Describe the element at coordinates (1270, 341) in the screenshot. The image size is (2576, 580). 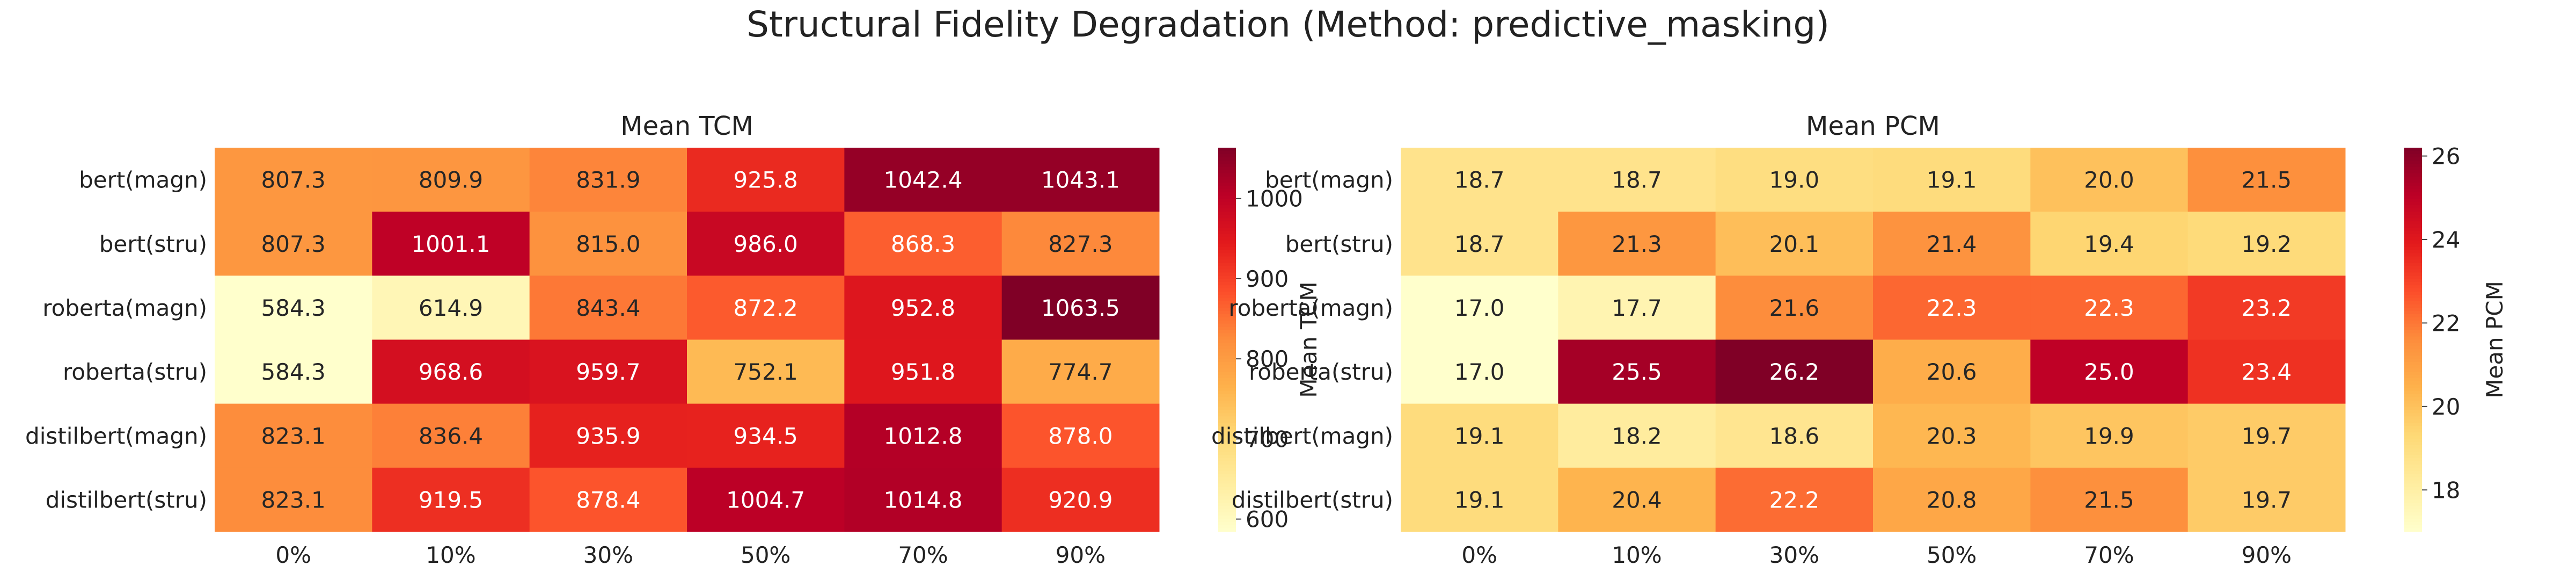
I see `colorbar: 600 700 800 900 1000 Mean TCM` at that location.